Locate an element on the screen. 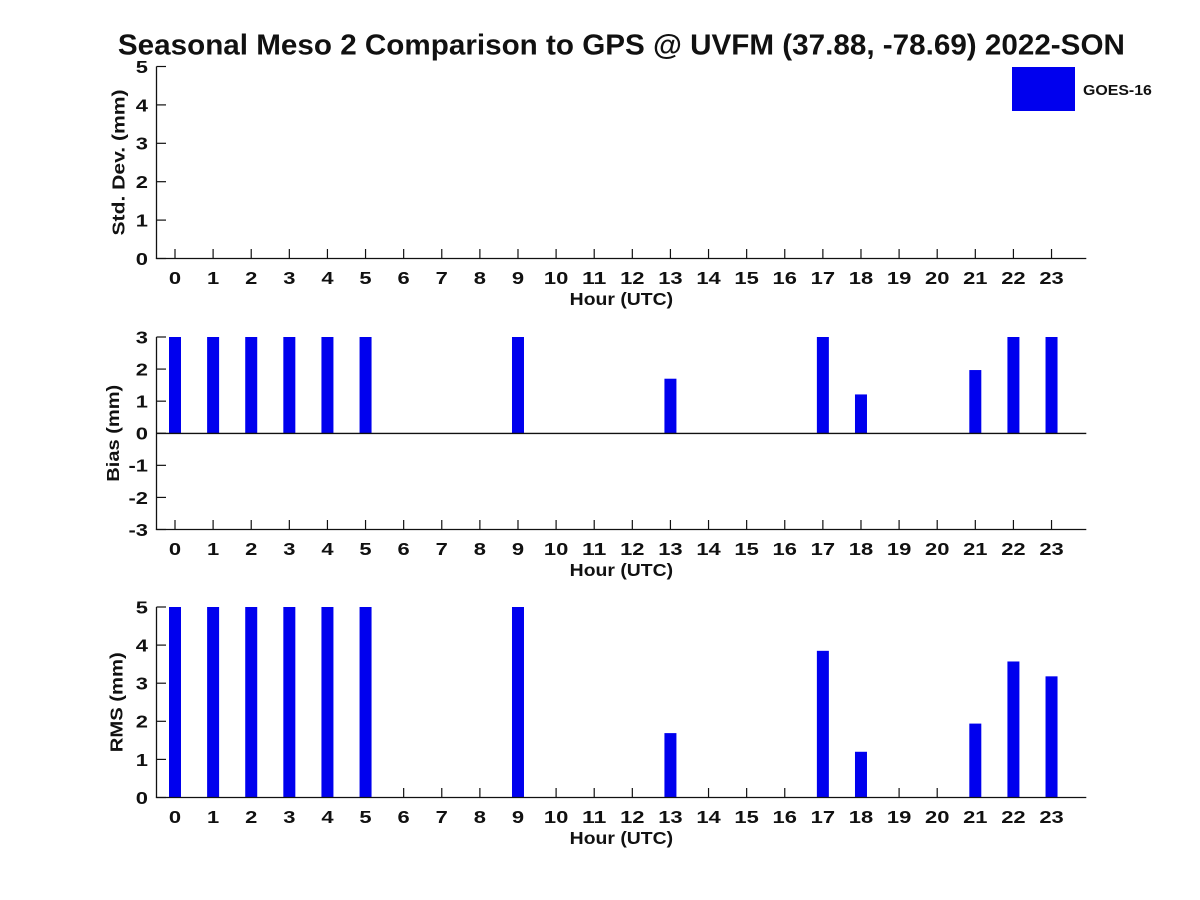  svg-text: -2 is located at coordinates (139, 498).